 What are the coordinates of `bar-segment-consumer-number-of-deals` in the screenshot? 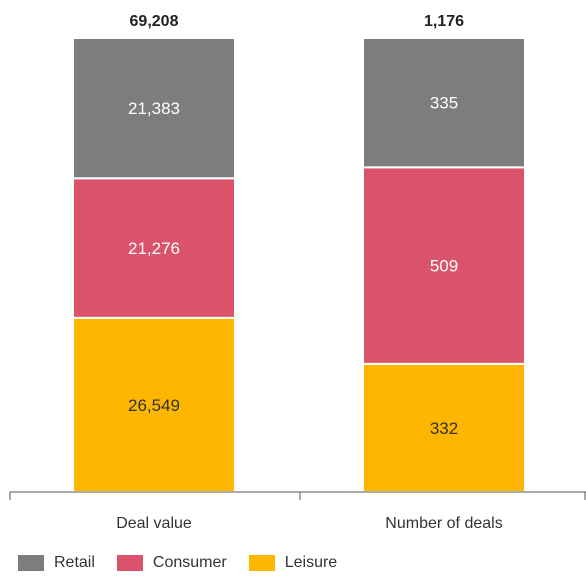 It's located at (444, 265).